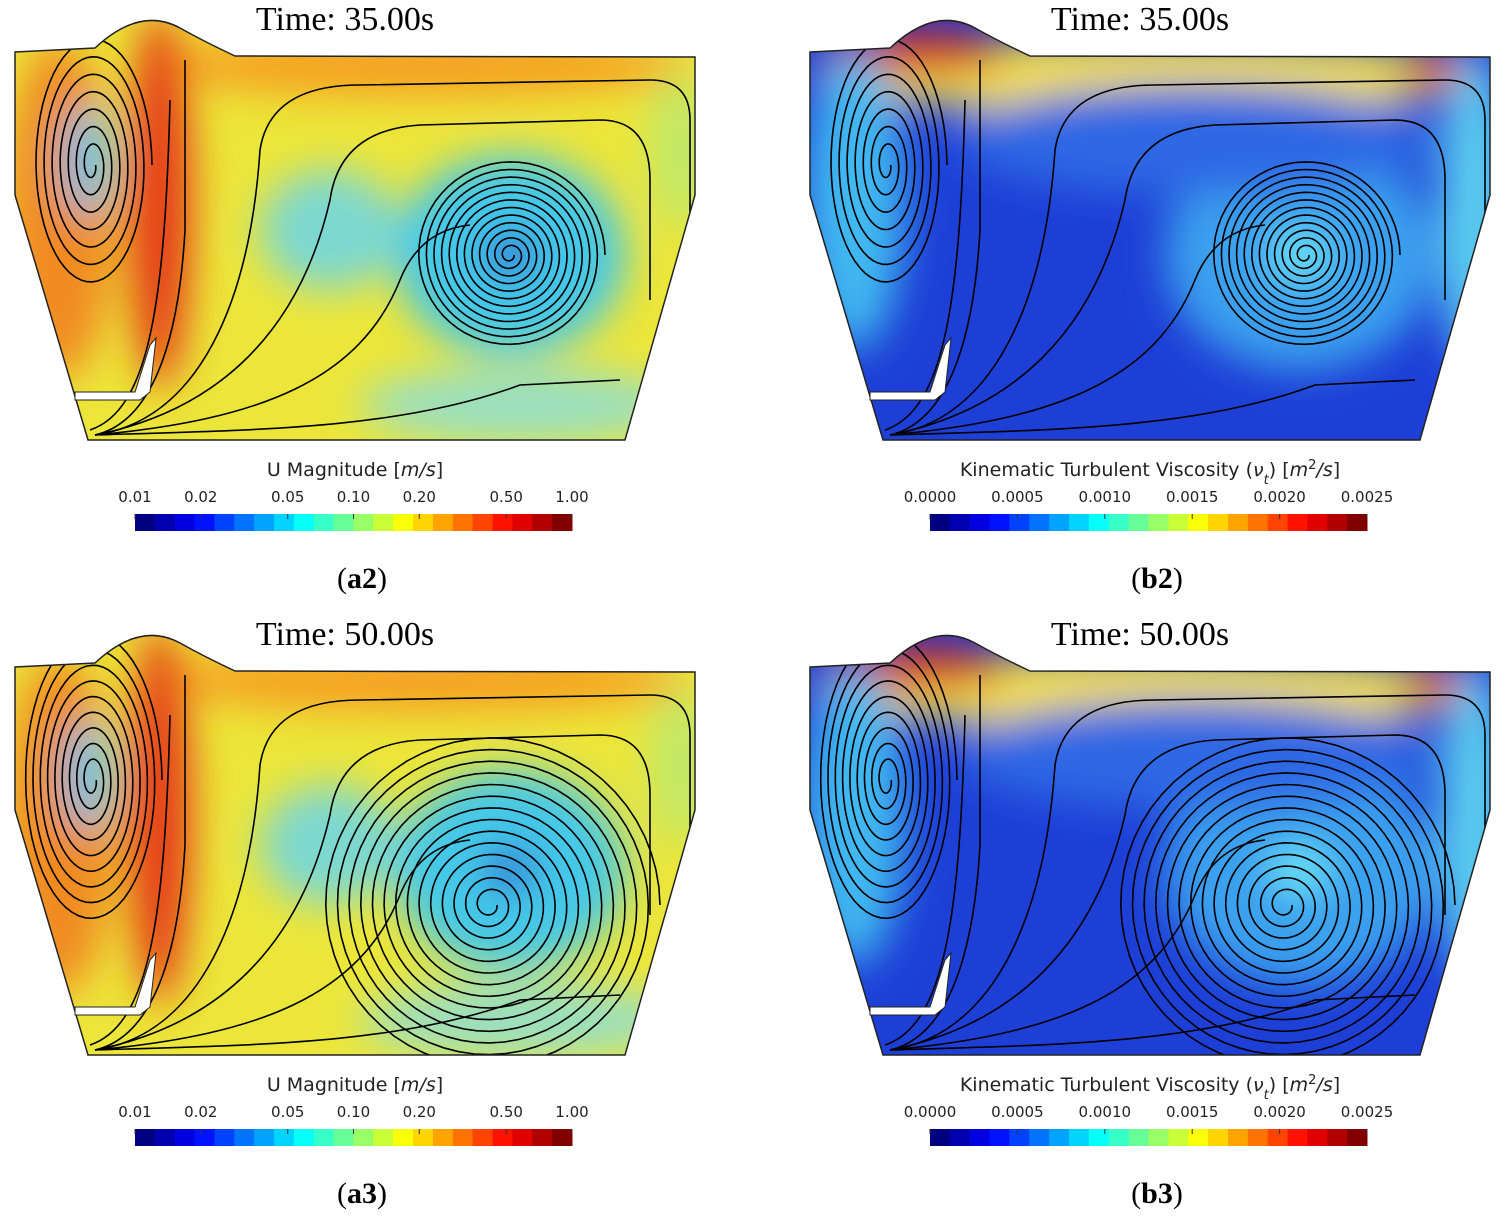 The image size is (1500, 1221). I want to click on panel-caption: (b2), so click(1157, 578).